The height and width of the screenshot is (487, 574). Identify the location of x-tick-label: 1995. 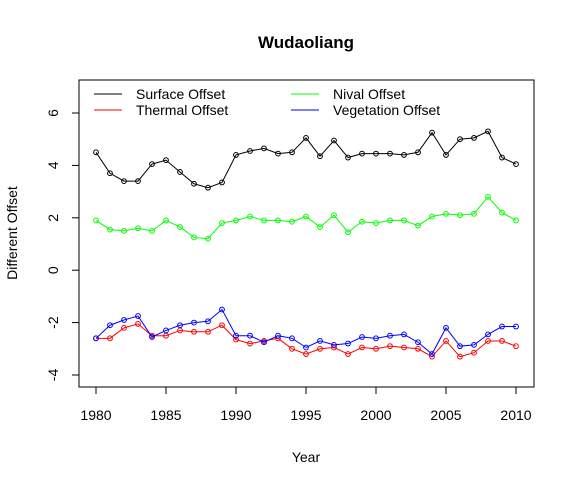
(305, 415).